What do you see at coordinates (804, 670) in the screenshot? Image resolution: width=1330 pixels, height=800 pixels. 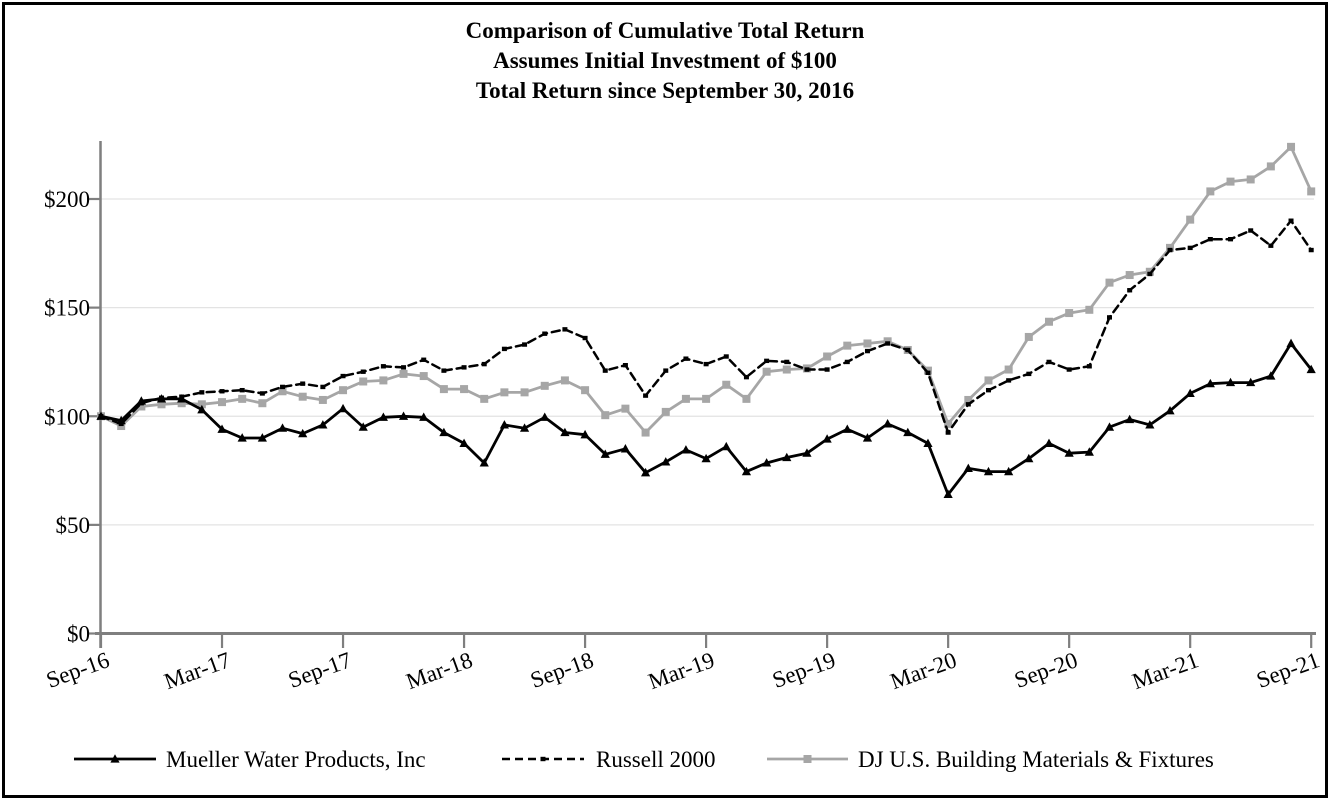 I see `x-axis-label: Sep-19` at bounding box center [804, 670].